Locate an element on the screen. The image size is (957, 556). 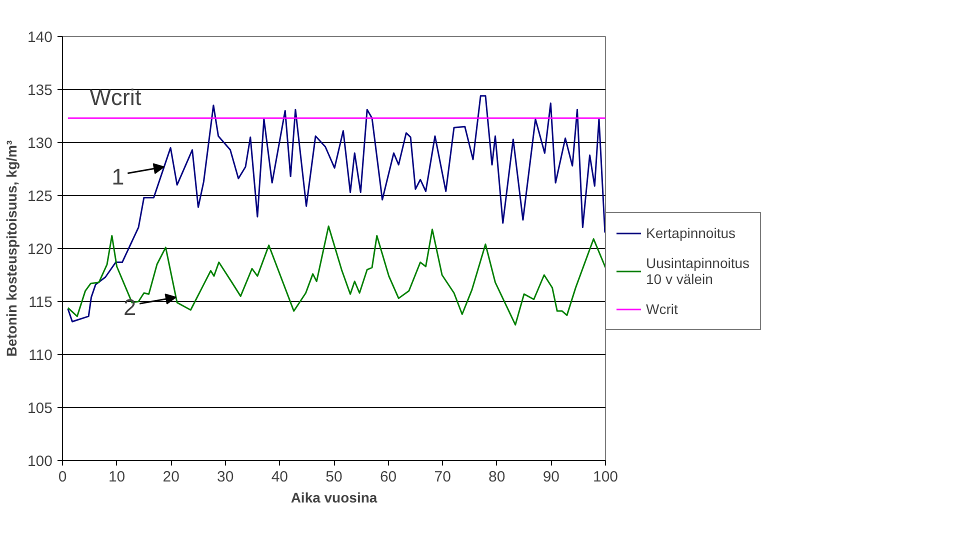
y-tick-label: 135 is located at coordinates (40, 90).